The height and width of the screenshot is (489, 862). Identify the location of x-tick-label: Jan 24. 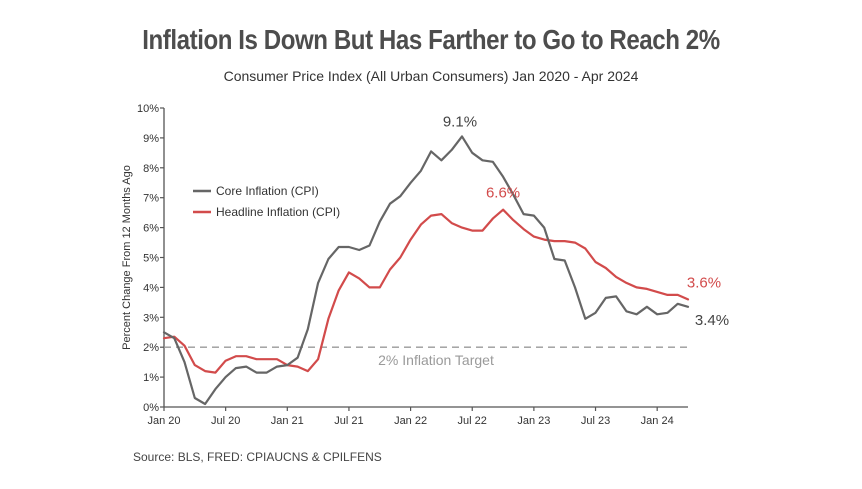
(657, 421).